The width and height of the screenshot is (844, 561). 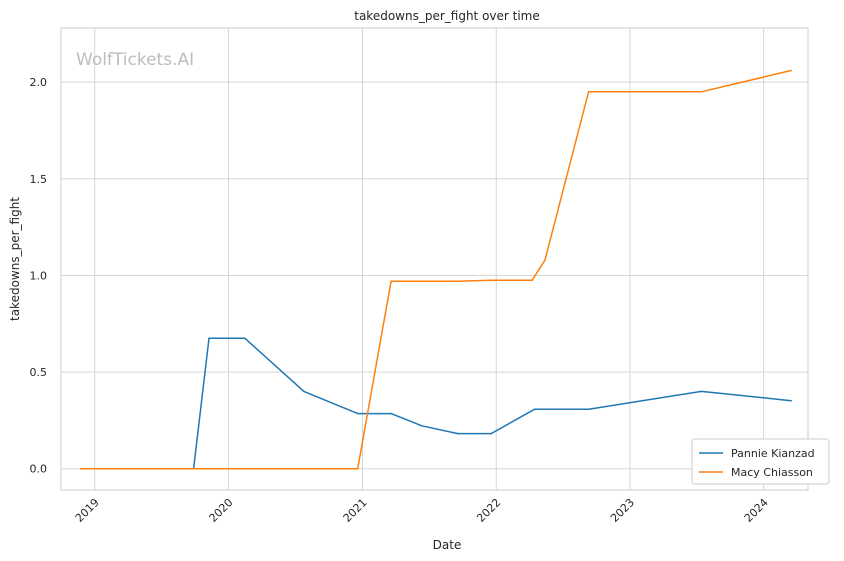 What do you see at coordinates (622, 510) in the screenshot?
I see `x-tick-label: 2023` at bounding box center [622, 510].